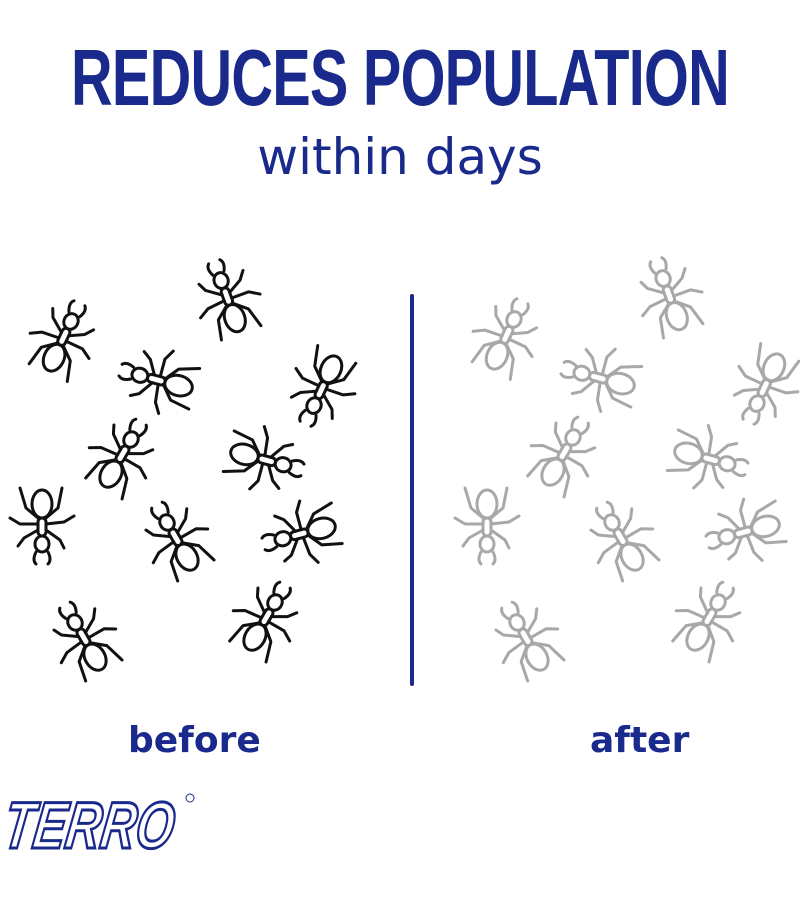 Image resolution: width=800 pixels, height=900 pixels. Describe the element at coordinates (194, 740) in the screenshot. I see `before-label: before` at that location.